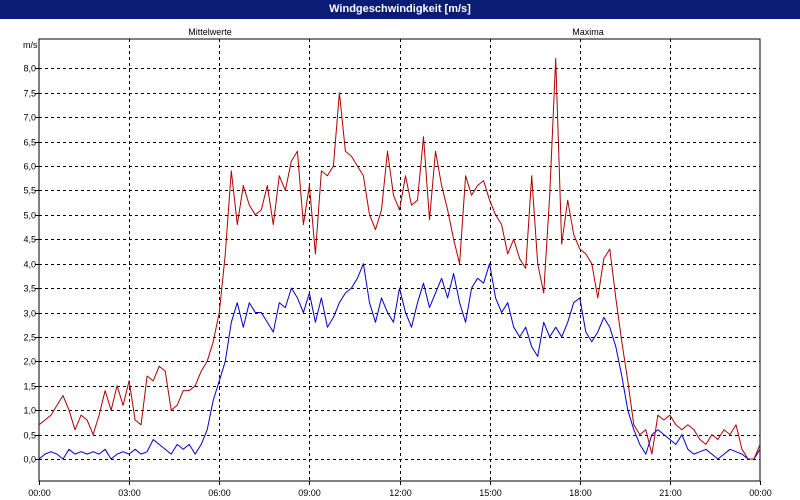 This screenshot has width=800, height=500. What do you see at coordinates (29, 69) in the screenshot?
I see `y-tick-label: 8,0` at bounding box center [29, 69].